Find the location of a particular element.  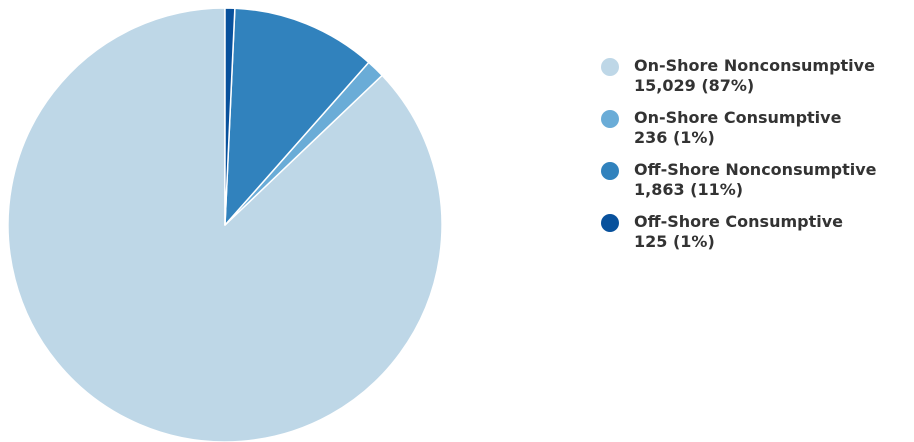

legend-label: Off-Shore Consumptive is located at coordinates (738, 221).